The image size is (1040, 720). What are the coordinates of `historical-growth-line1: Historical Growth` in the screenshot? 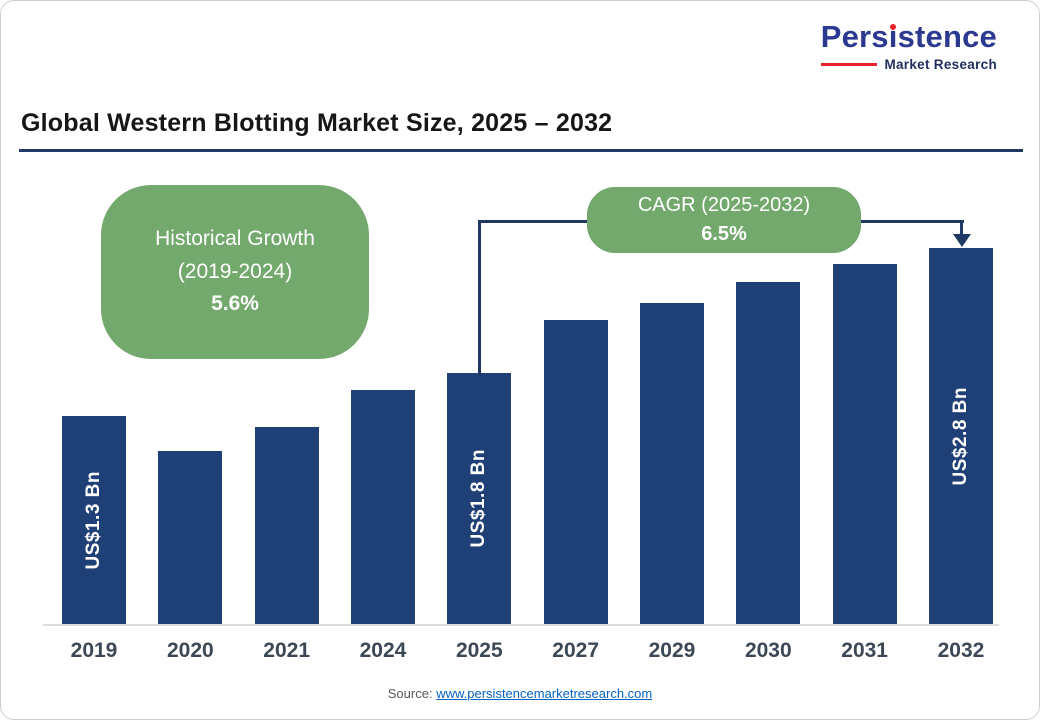 It's located at (235, 239).